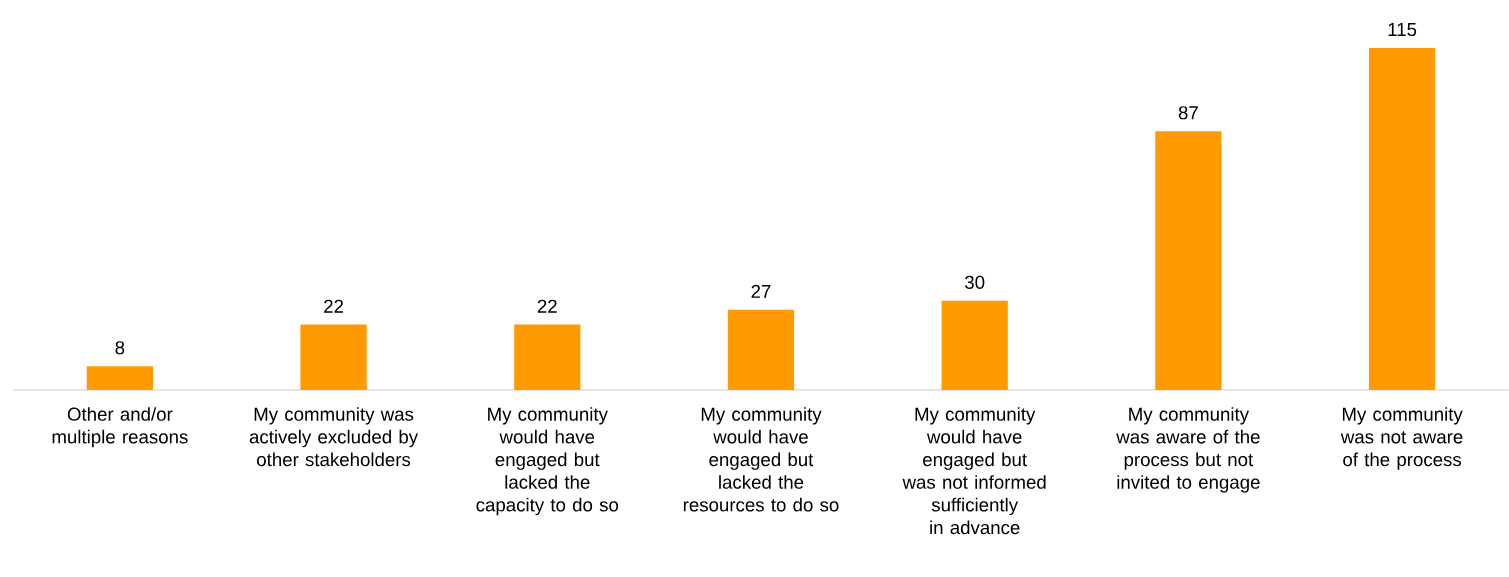 The image size is (1509, 577). What do you see at coordinates (1188, 113) in the screenshot?
I see `data-label: 87` at bounding box center [1188, 113].